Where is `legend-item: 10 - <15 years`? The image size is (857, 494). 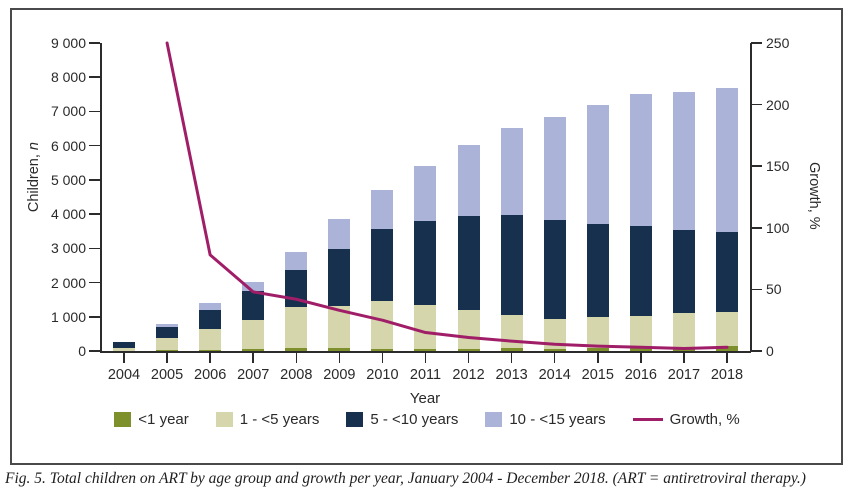 legend-item: 10 - <15 years is located at coordinates (545, 419).